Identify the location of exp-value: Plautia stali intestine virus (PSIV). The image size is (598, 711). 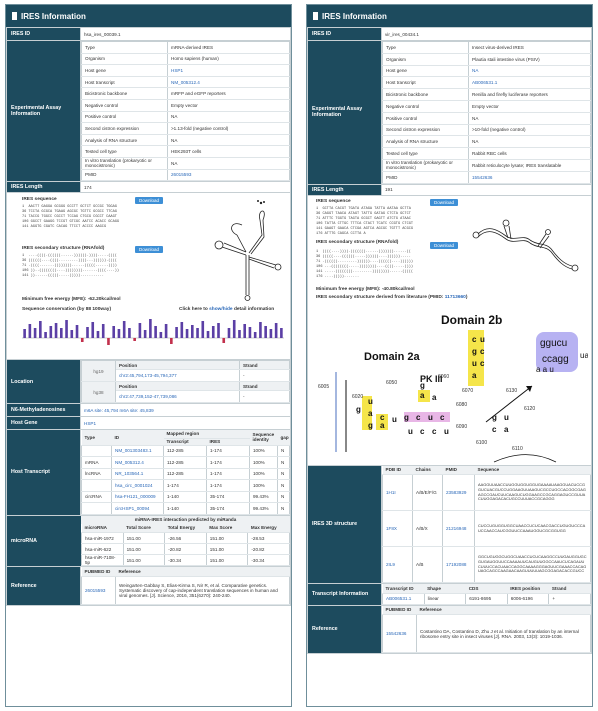
(529, 59).